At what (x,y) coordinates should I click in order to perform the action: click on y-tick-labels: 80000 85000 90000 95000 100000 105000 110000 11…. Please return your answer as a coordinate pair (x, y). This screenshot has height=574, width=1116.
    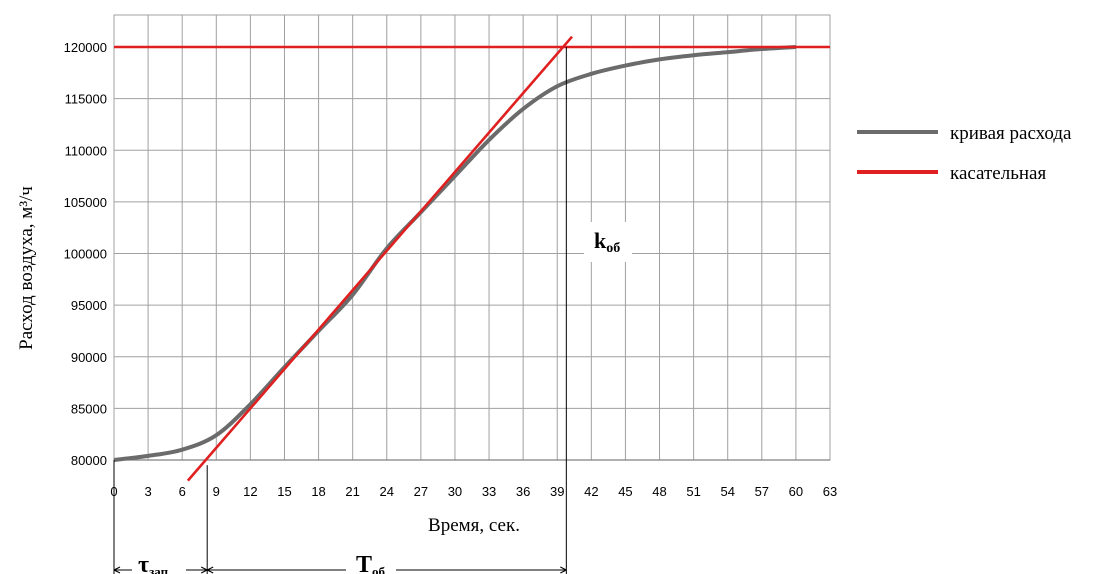
    Looking at the image, I should click on (85, 254).